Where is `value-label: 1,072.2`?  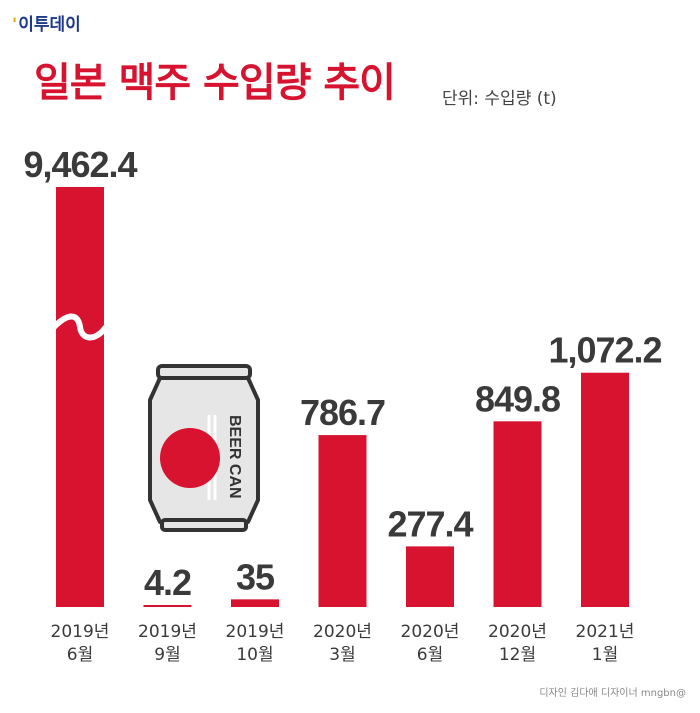 value-label: 1,072.2 is located at coordinates (604, 350).